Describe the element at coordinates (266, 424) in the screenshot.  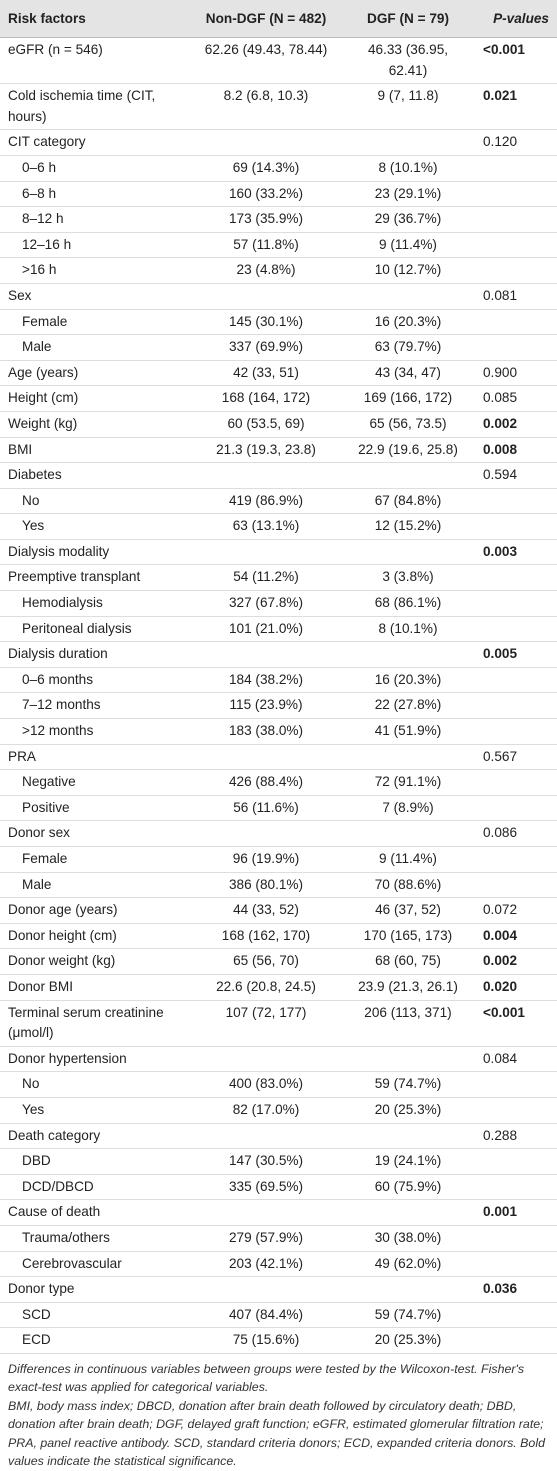
I see `cell: 60 (53.5, 69)` at that location.